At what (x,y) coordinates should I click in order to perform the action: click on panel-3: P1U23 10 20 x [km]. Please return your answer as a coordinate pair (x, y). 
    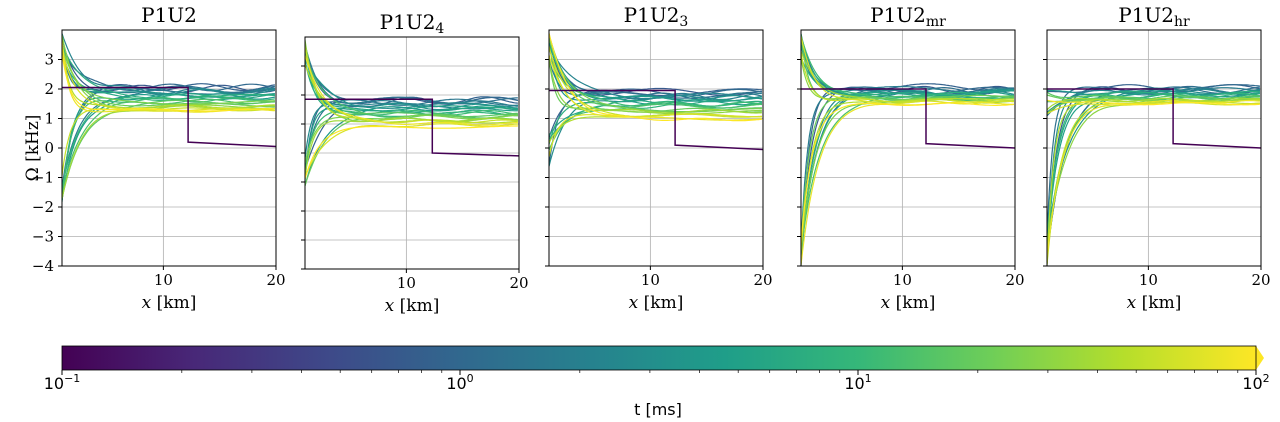
    Looking at the image, I should click on (659, 158).